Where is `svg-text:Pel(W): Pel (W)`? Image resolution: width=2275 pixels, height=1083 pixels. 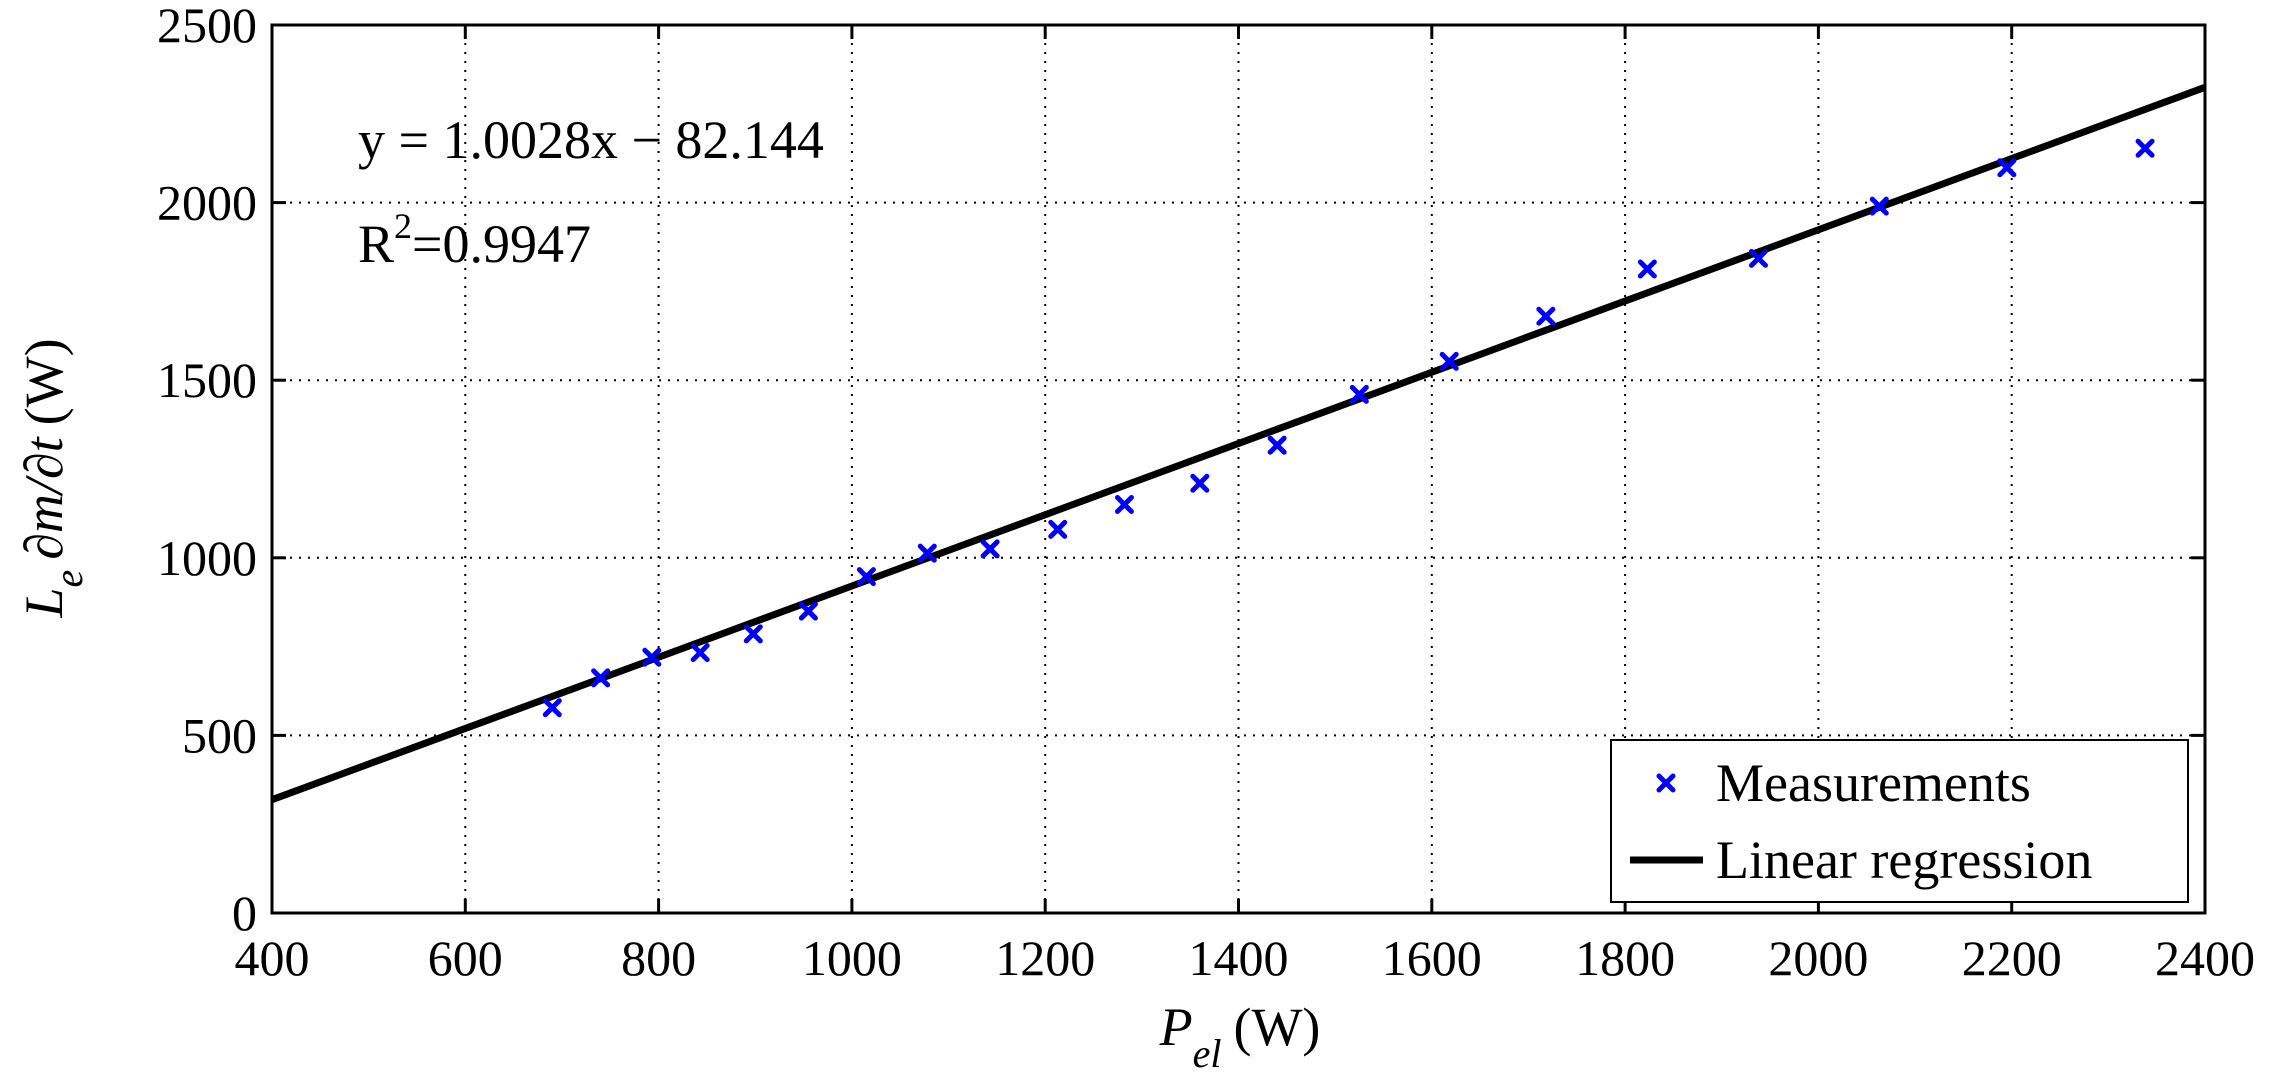
svg-text:Pel(W): Pel (W) is located at coordinates (1240, 1036).